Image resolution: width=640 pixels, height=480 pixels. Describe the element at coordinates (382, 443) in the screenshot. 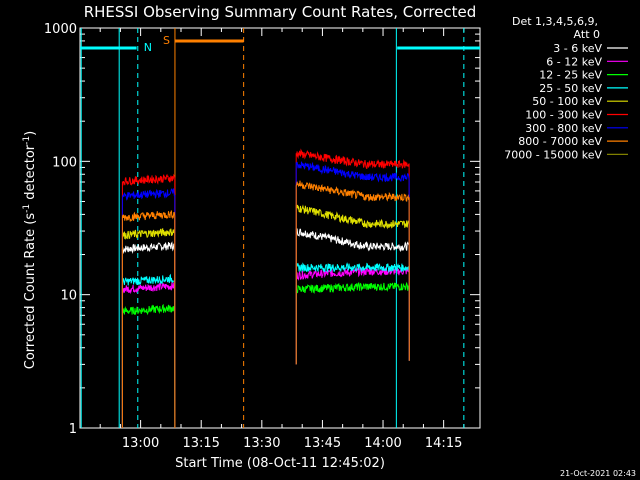

I see `x-tick-label: 14:00` at that location.